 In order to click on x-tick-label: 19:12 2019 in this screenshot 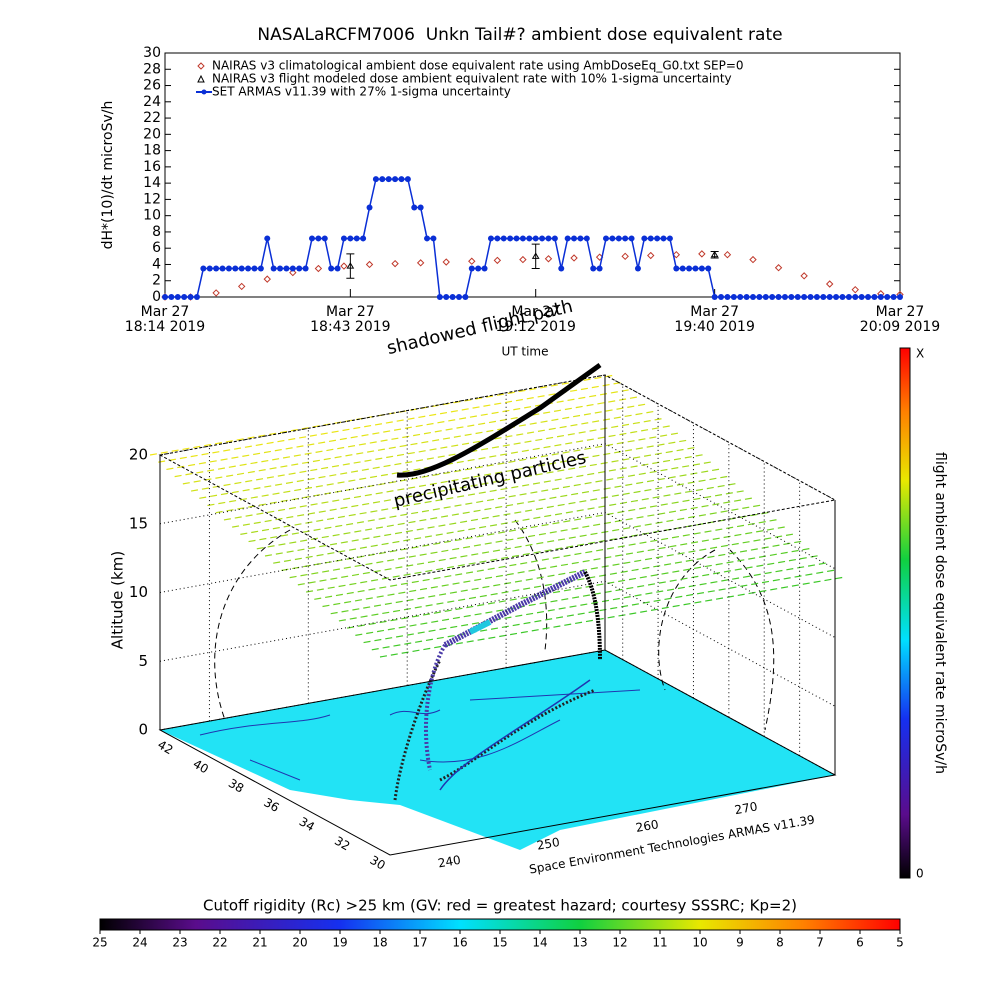, I will do `click(535, 327)`.